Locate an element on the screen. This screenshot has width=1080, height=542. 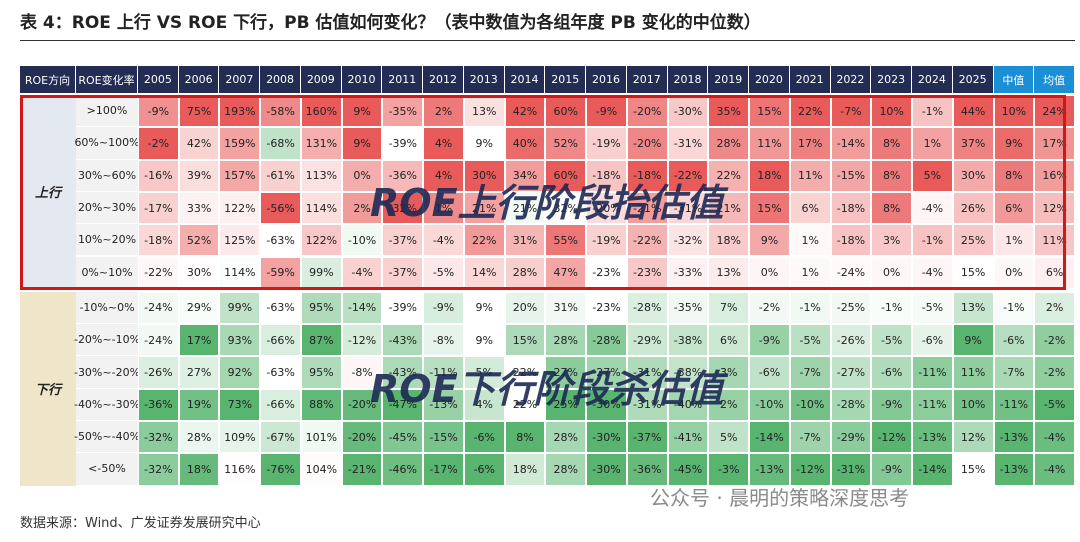
value-cell: -68% is located at coordinates (280, 143).